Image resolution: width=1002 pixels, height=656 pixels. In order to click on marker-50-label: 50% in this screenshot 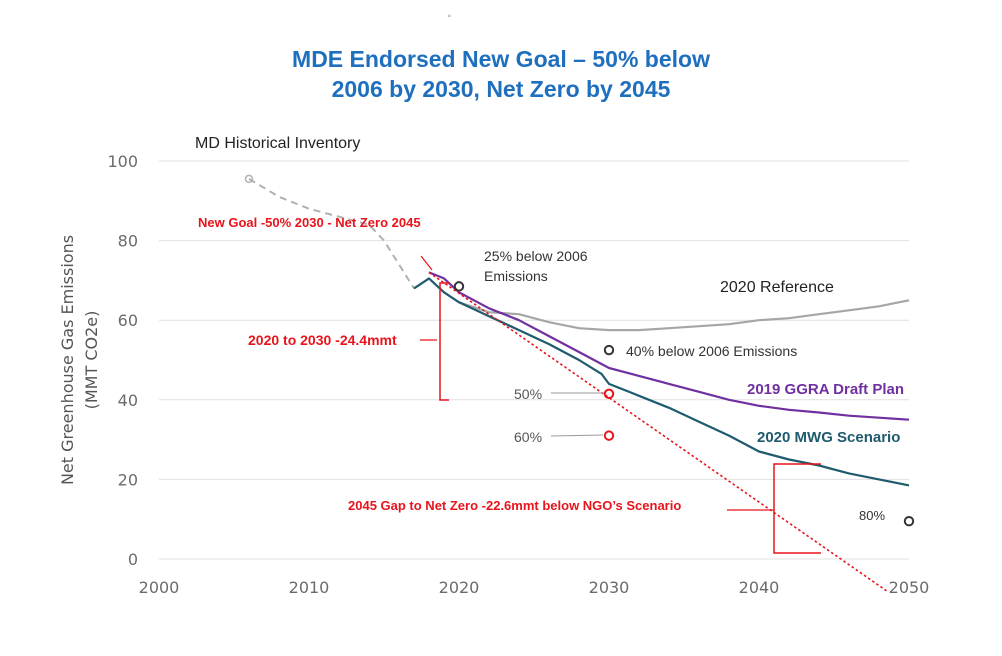, I will do `click(528, 394)`.